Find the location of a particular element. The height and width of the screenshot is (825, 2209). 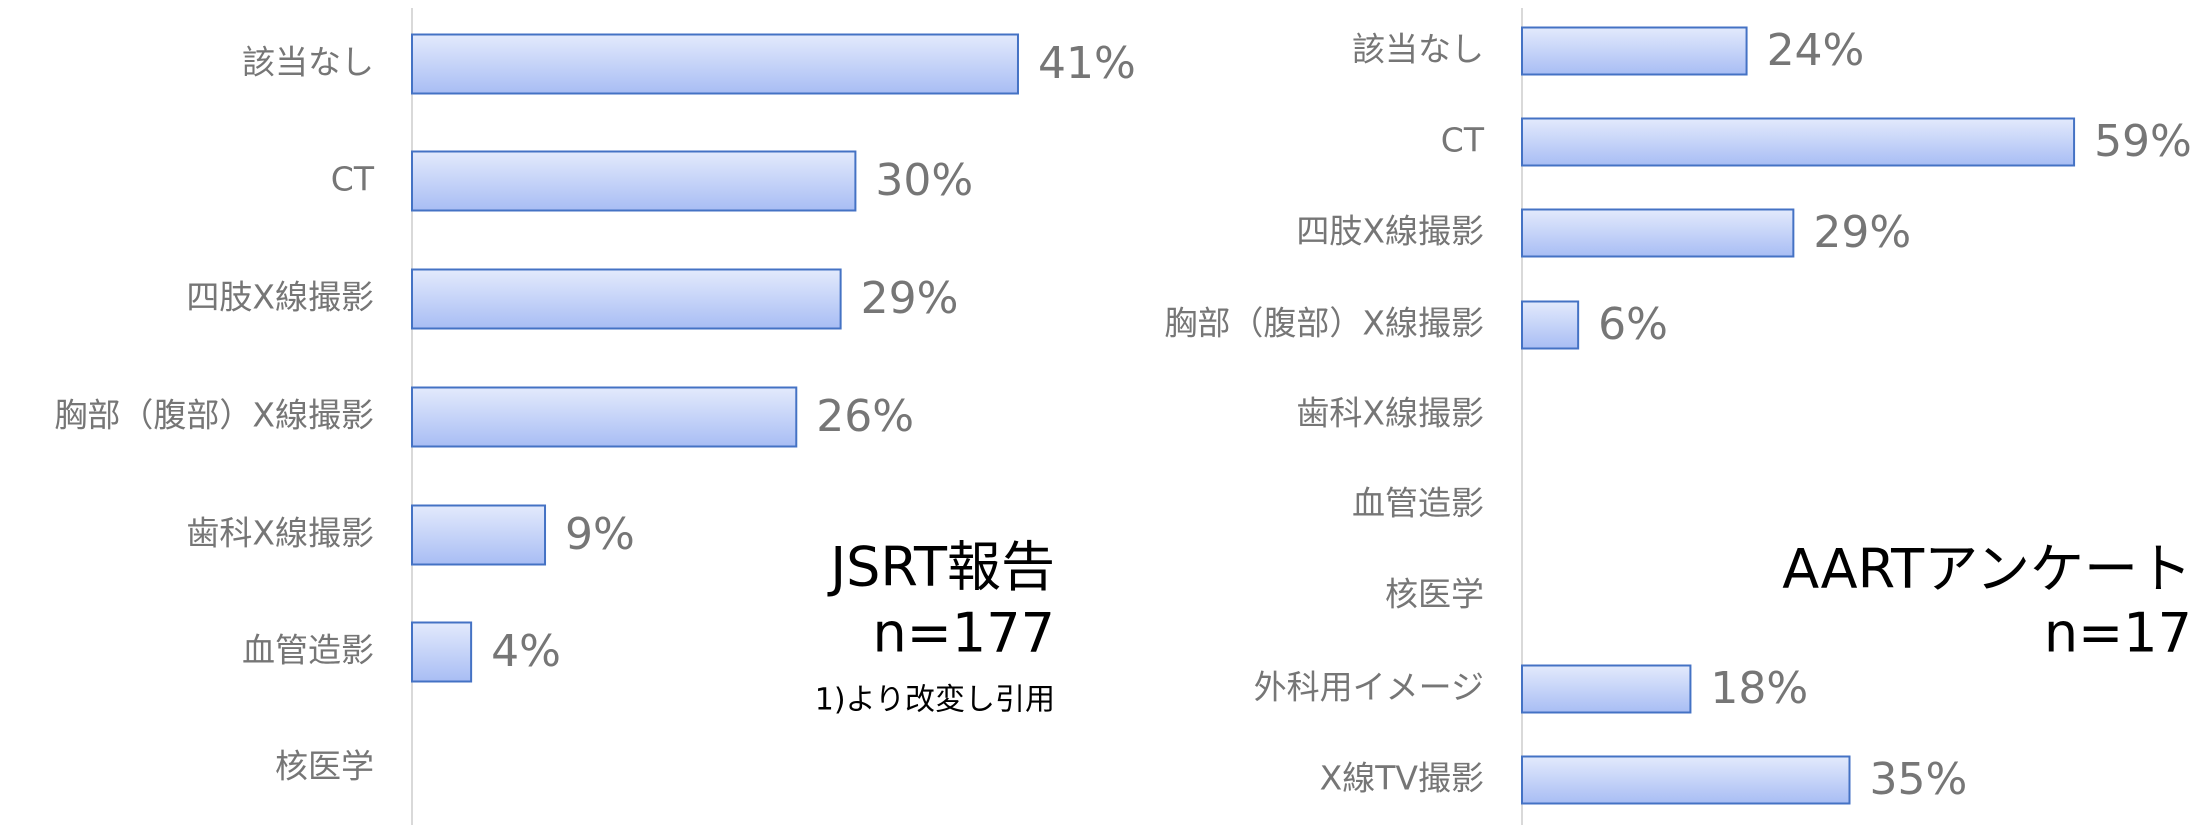

annotation: n=17 is located at coordinates (2118, 633).